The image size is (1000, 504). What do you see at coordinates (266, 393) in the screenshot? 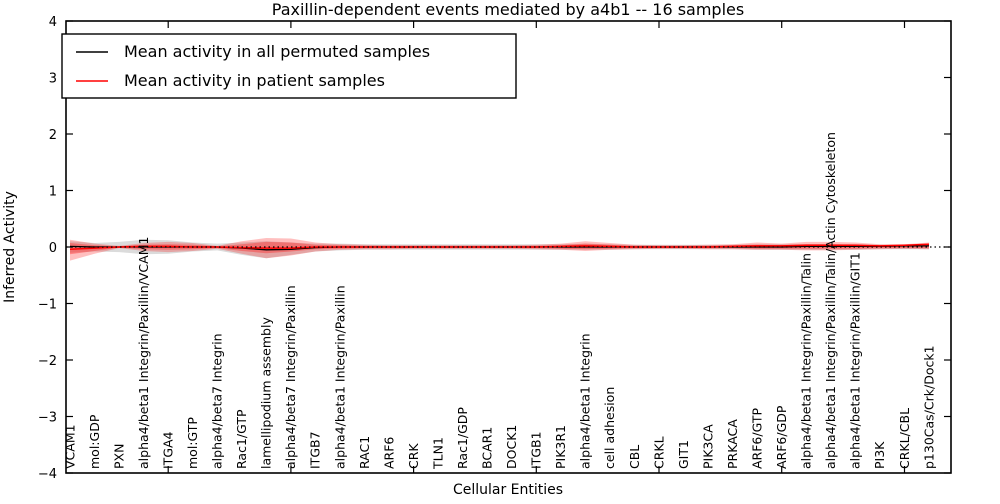
I see `x-category-label: lamellipodium assembly` at bounding box center [266, 393].